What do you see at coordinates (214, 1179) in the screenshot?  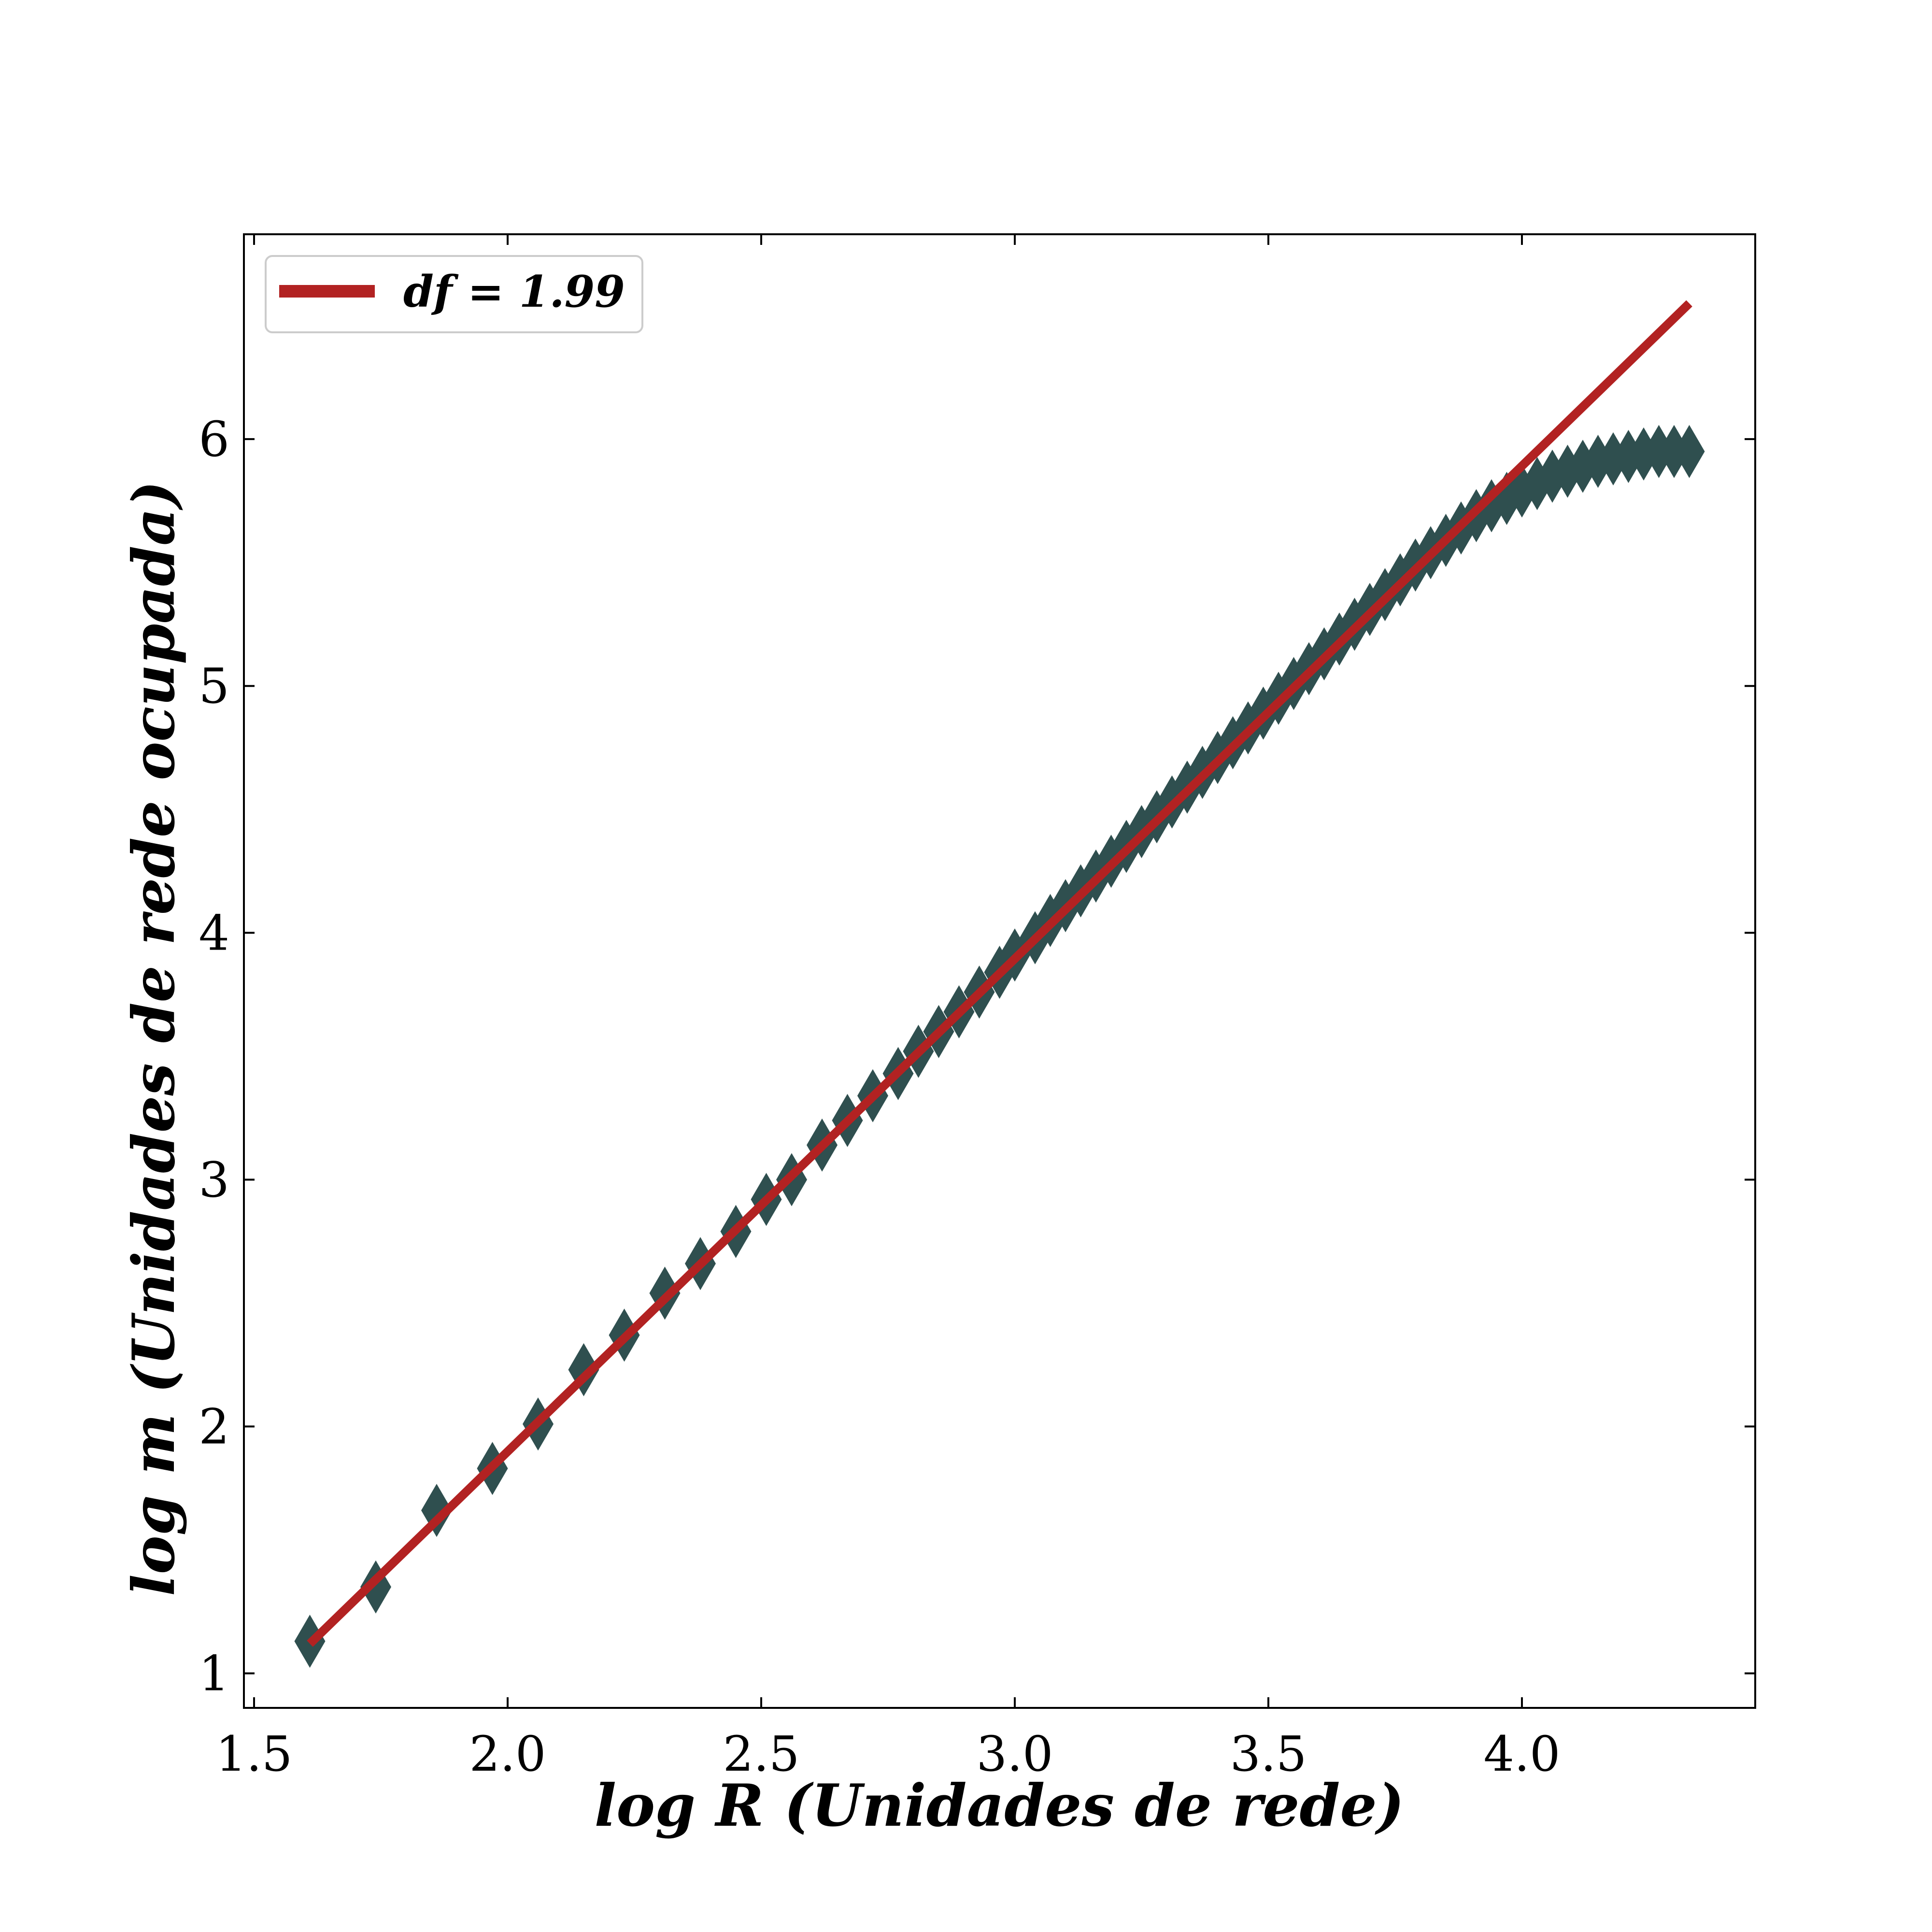 I see `y-tick-label: 3` at bounding box center [214, 1179].